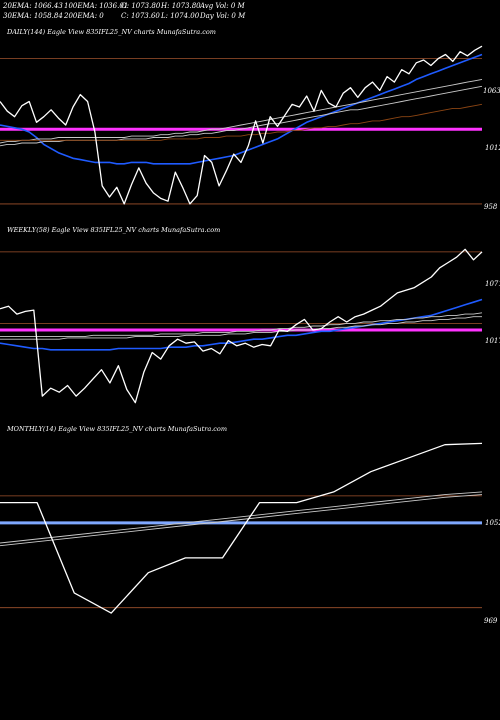  Describe the element at coordinates (84, 16) in the screenshot. I see `ema200-readout: 200EMA: 0` at that location.